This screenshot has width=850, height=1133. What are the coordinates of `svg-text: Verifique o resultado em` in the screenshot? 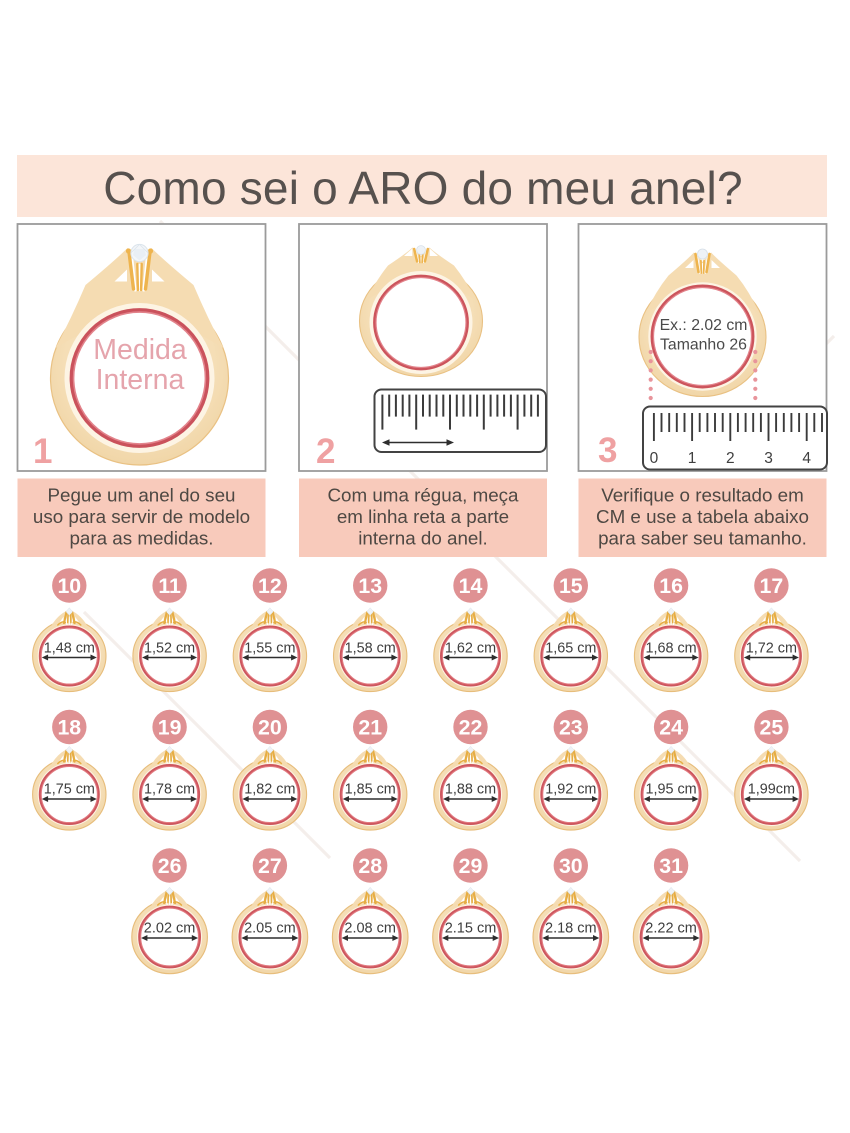 It's located at (702, 495).